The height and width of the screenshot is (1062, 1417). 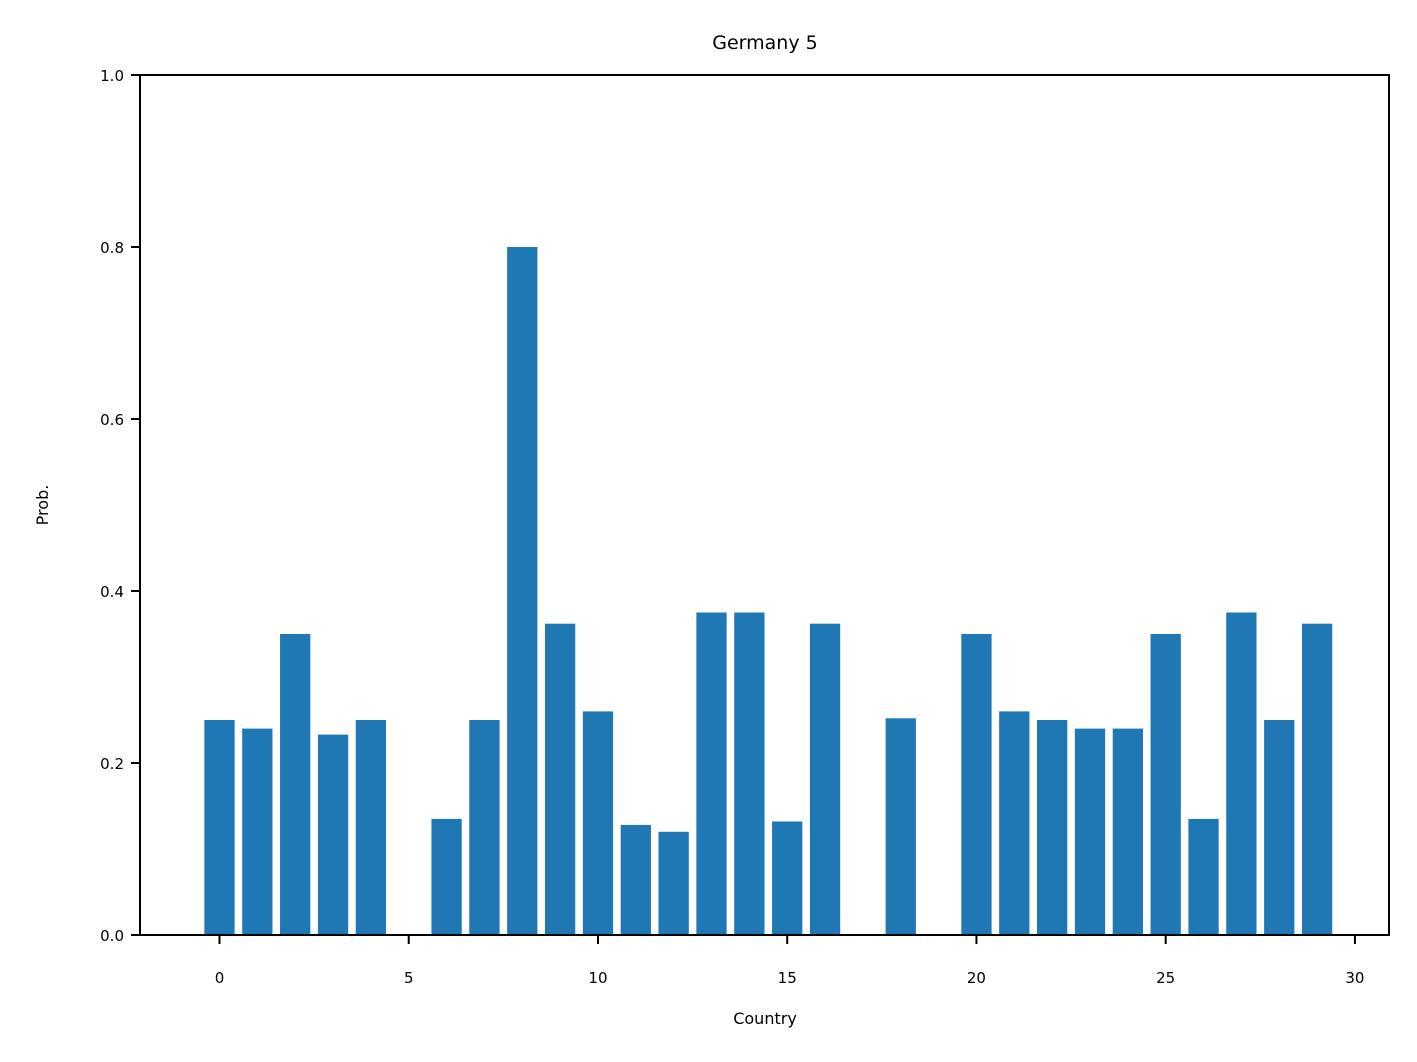 What do you see at coordinates (112, 420) in the screenshot?
I see `y-tick-label: 0.6` at bounding box center [112, 420].